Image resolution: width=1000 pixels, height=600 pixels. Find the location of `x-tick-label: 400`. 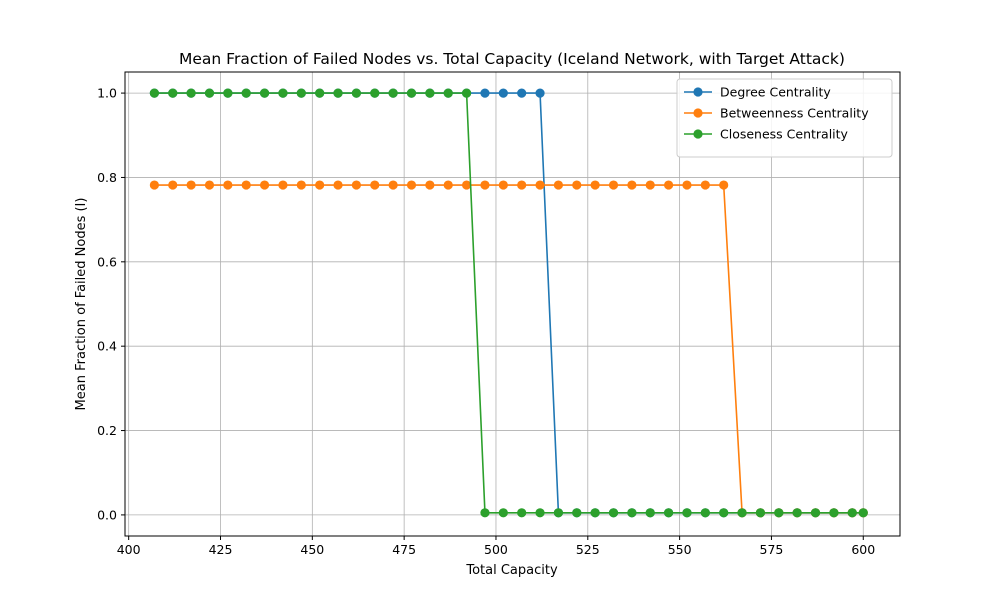

x-tick-label: 400 is located at coordinates (129, 549).